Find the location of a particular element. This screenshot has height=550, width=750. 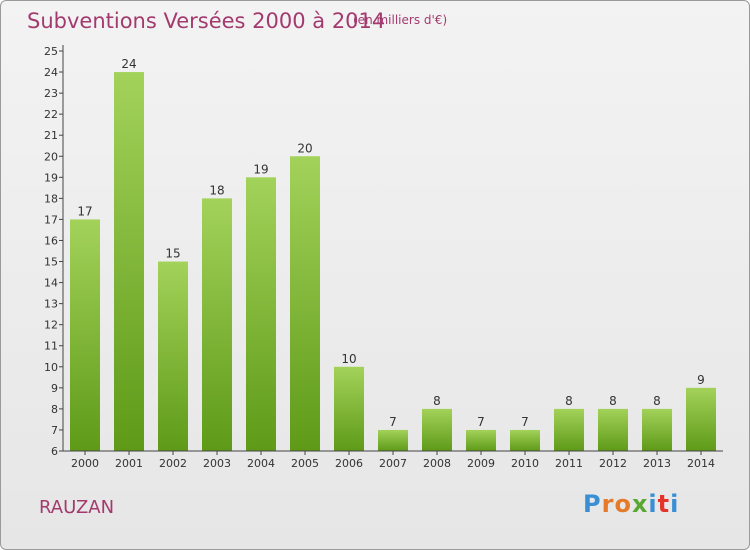

y-tick-label: 13 is located at coordinates (51, 304).